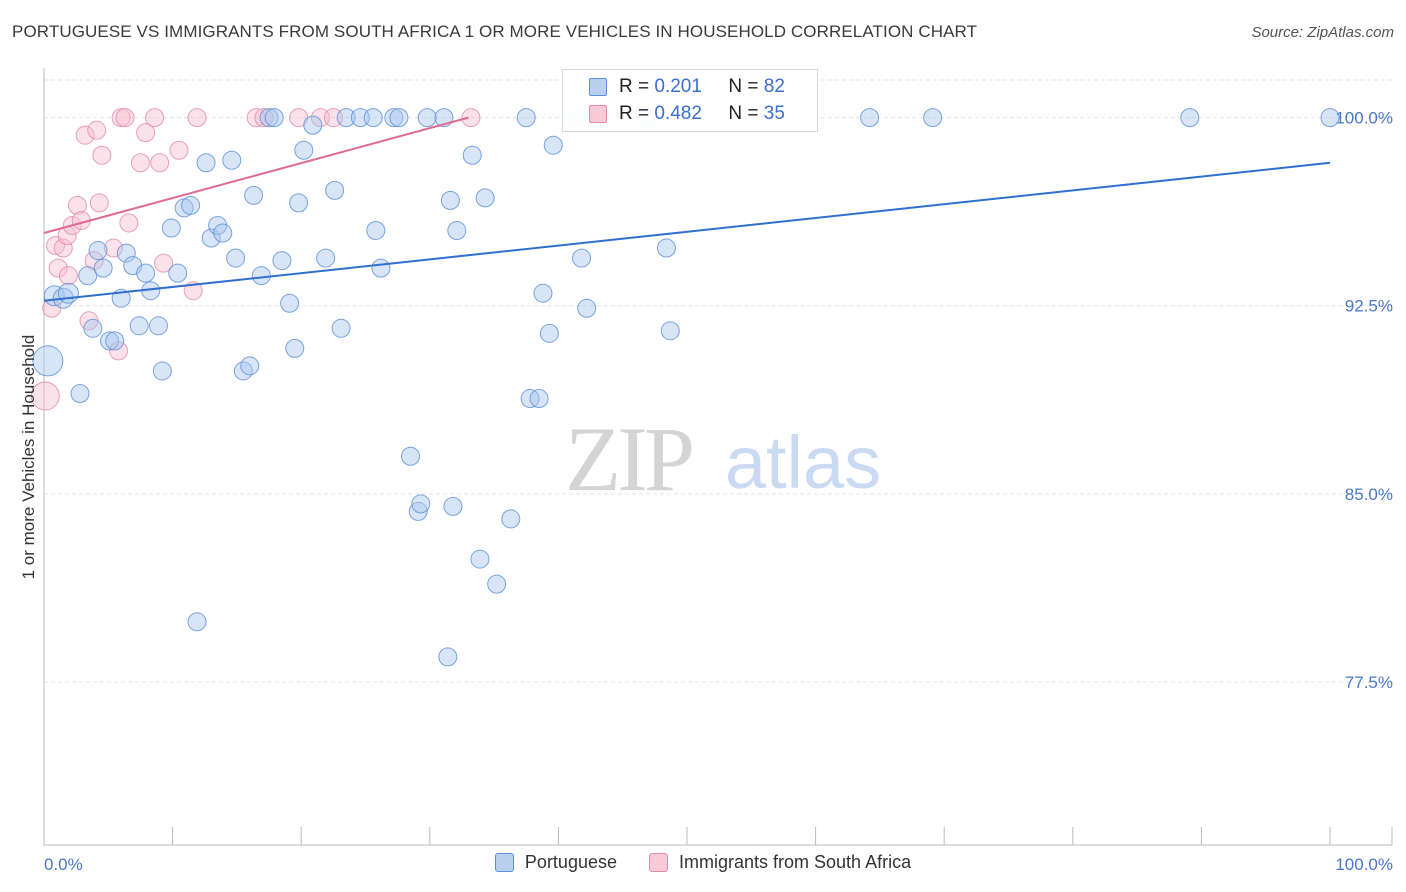 The width and height of the screenshot is (1406, 892). I want to click on legend-r-value: 0.482, so click(678, 113).